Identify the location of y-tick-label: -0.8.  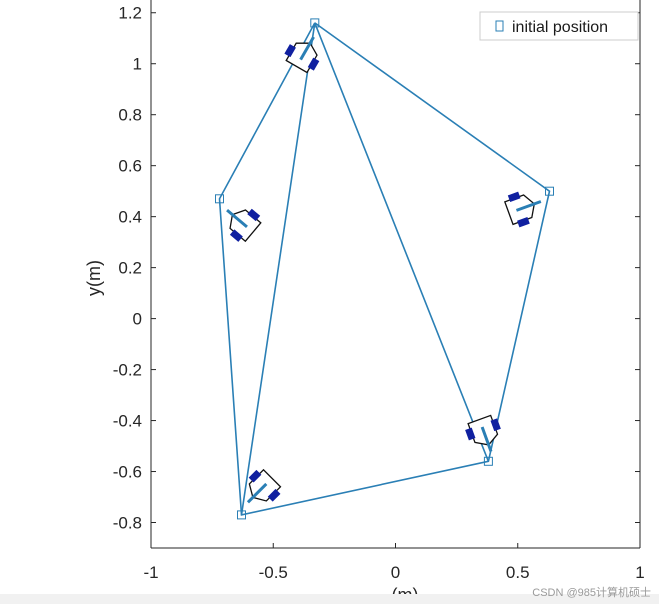
(127, 523).